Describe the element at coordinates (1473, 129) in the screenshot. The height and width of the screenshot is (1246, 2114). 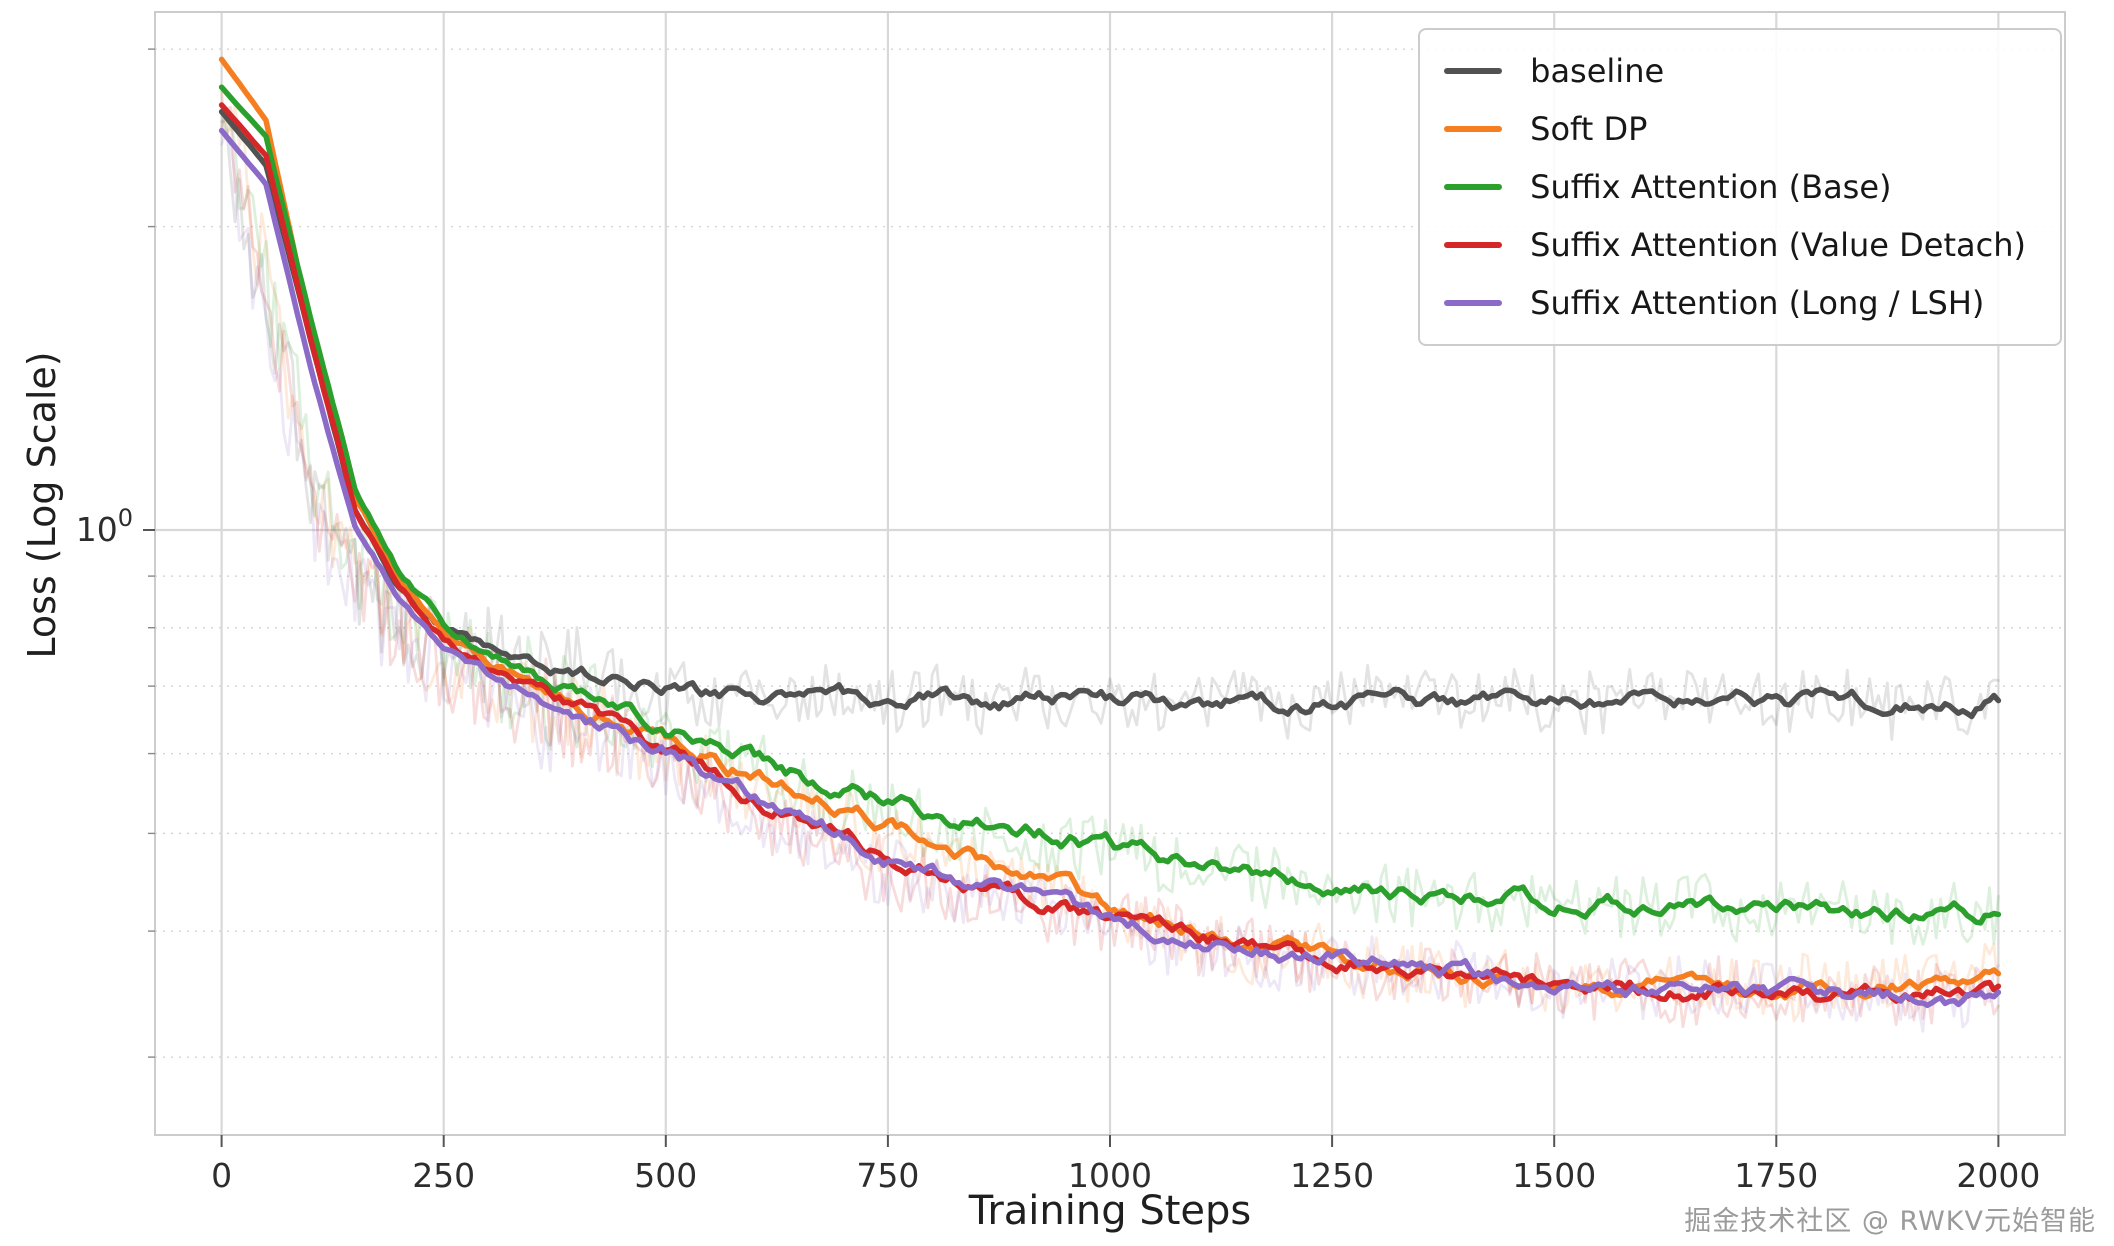
I see `legend-swatch-soft-dp` at that location.